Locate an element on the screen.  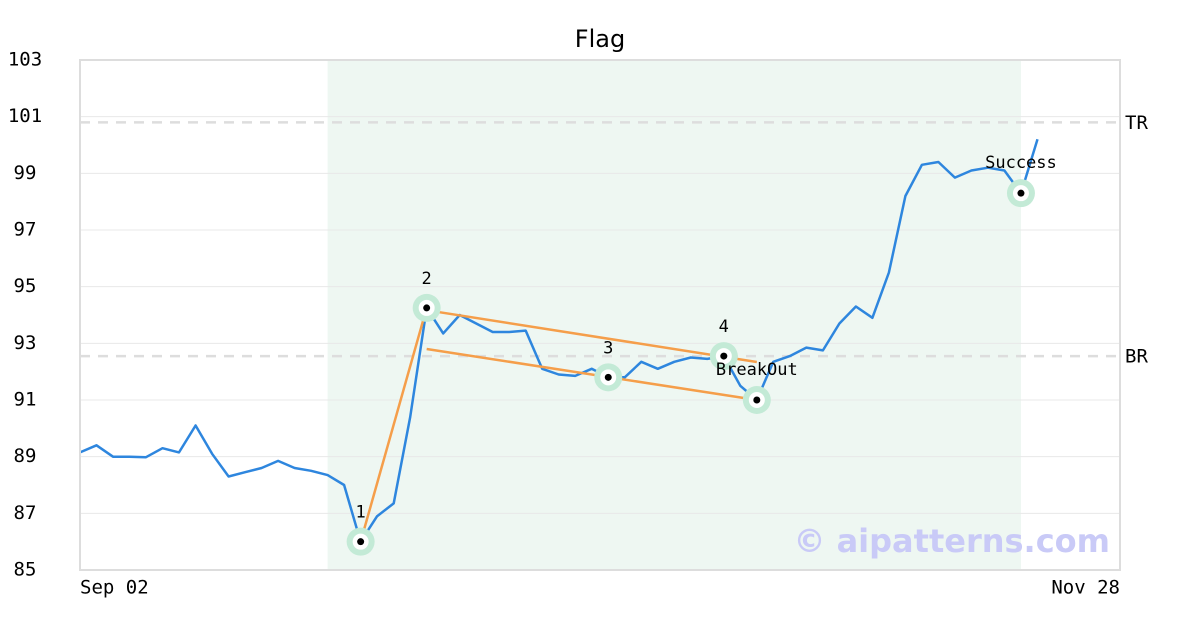
y-tick-label: 91 is located at coordinates (25, 400).